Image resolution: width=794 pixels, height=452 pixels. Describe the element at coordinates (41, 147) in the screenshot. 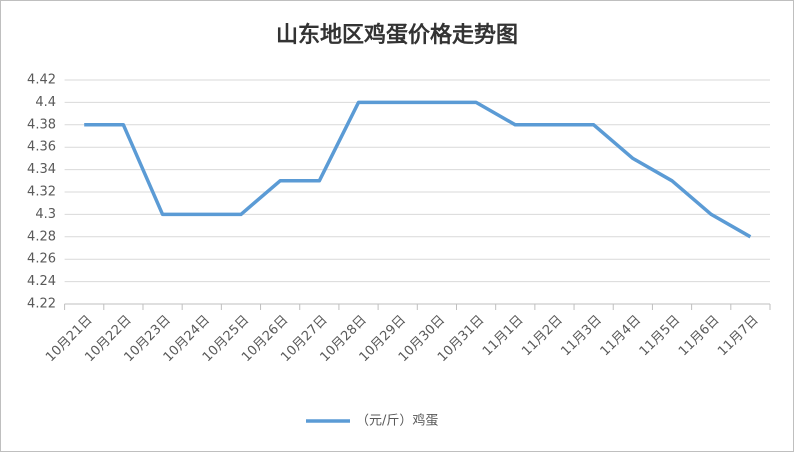

I see `y-tick-label: 4.36` at that location.